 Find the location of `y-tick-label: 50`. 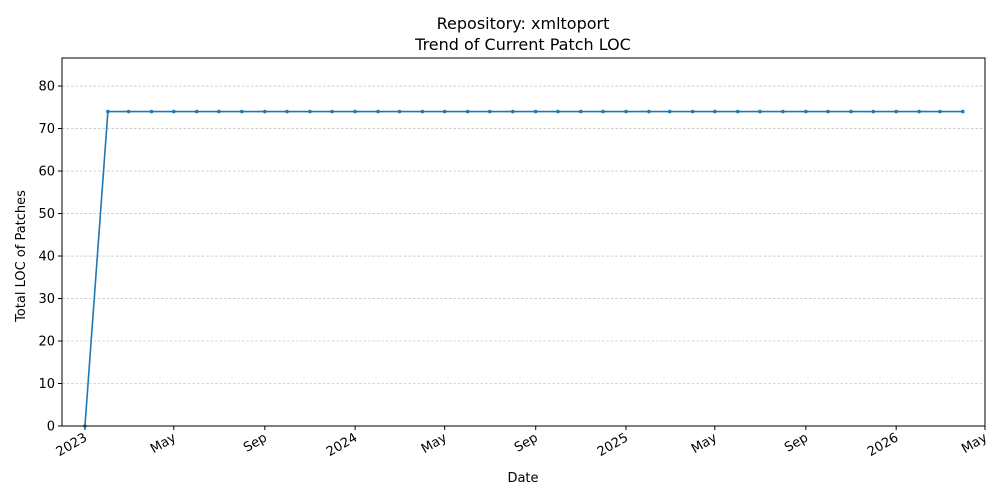

y-tick-label: 50 is located at coordinates (46, 214).